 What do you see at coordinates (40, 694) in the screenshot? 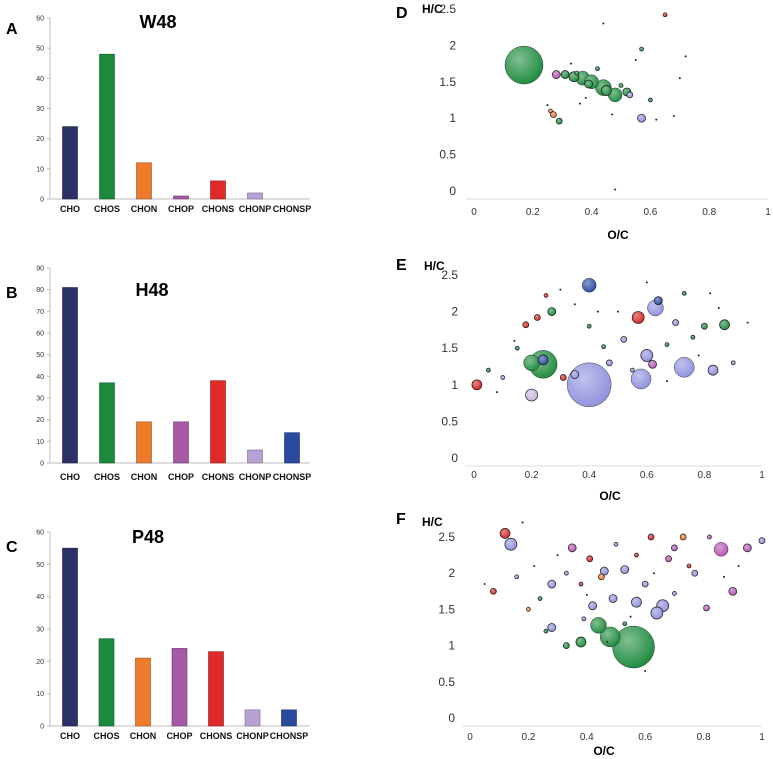
I see `y-tick-label: 10` at bounding box center [40, 694].